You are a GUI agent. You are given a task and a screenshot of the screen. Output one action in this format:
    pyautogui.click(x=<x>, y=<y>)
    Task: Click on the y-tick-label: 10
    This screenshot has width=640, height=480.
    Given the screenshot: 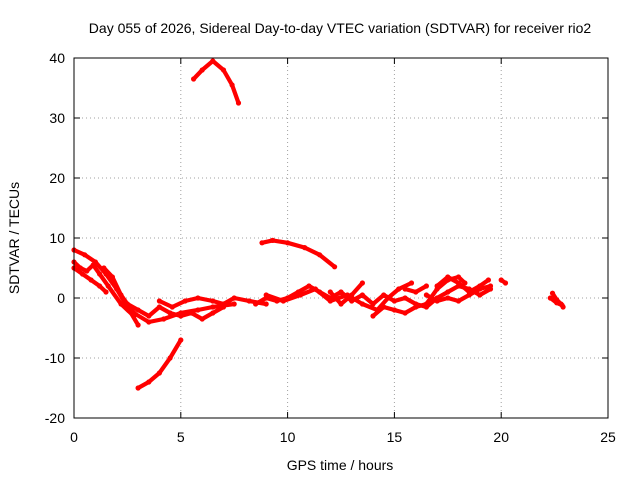 What is the action you would take?
    pyautogui.click(x=57, y=238)
    